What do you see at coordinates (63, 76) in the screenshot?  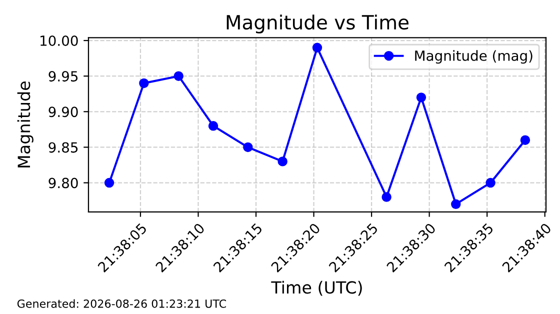 I see `y-tick-label: 9.95` at bounding box center [63, 76].